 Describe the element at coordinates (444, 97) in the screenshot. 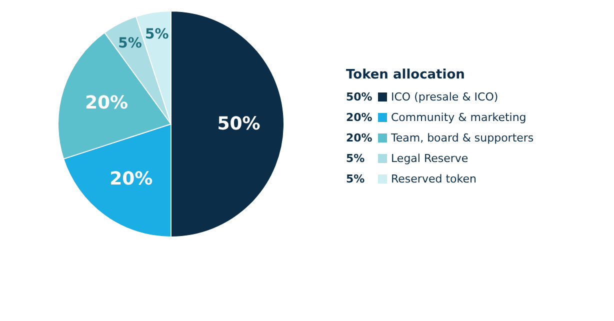

I see `legend-label: ICO (presale & ICO)` at that location.